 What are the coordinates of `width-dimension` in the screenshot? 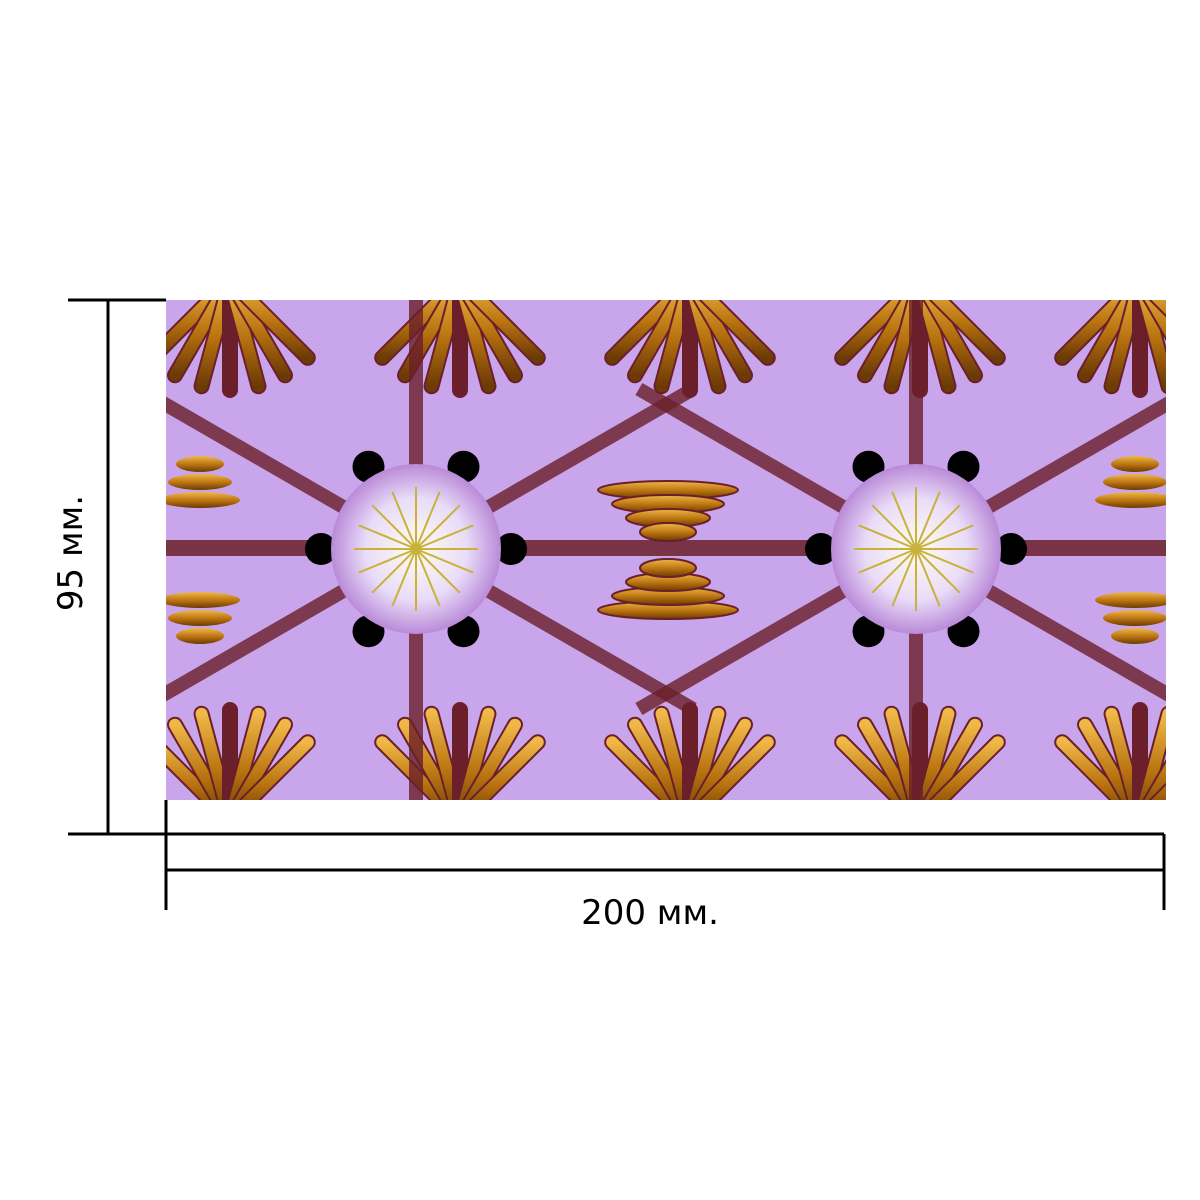 It's located at (665, 855).